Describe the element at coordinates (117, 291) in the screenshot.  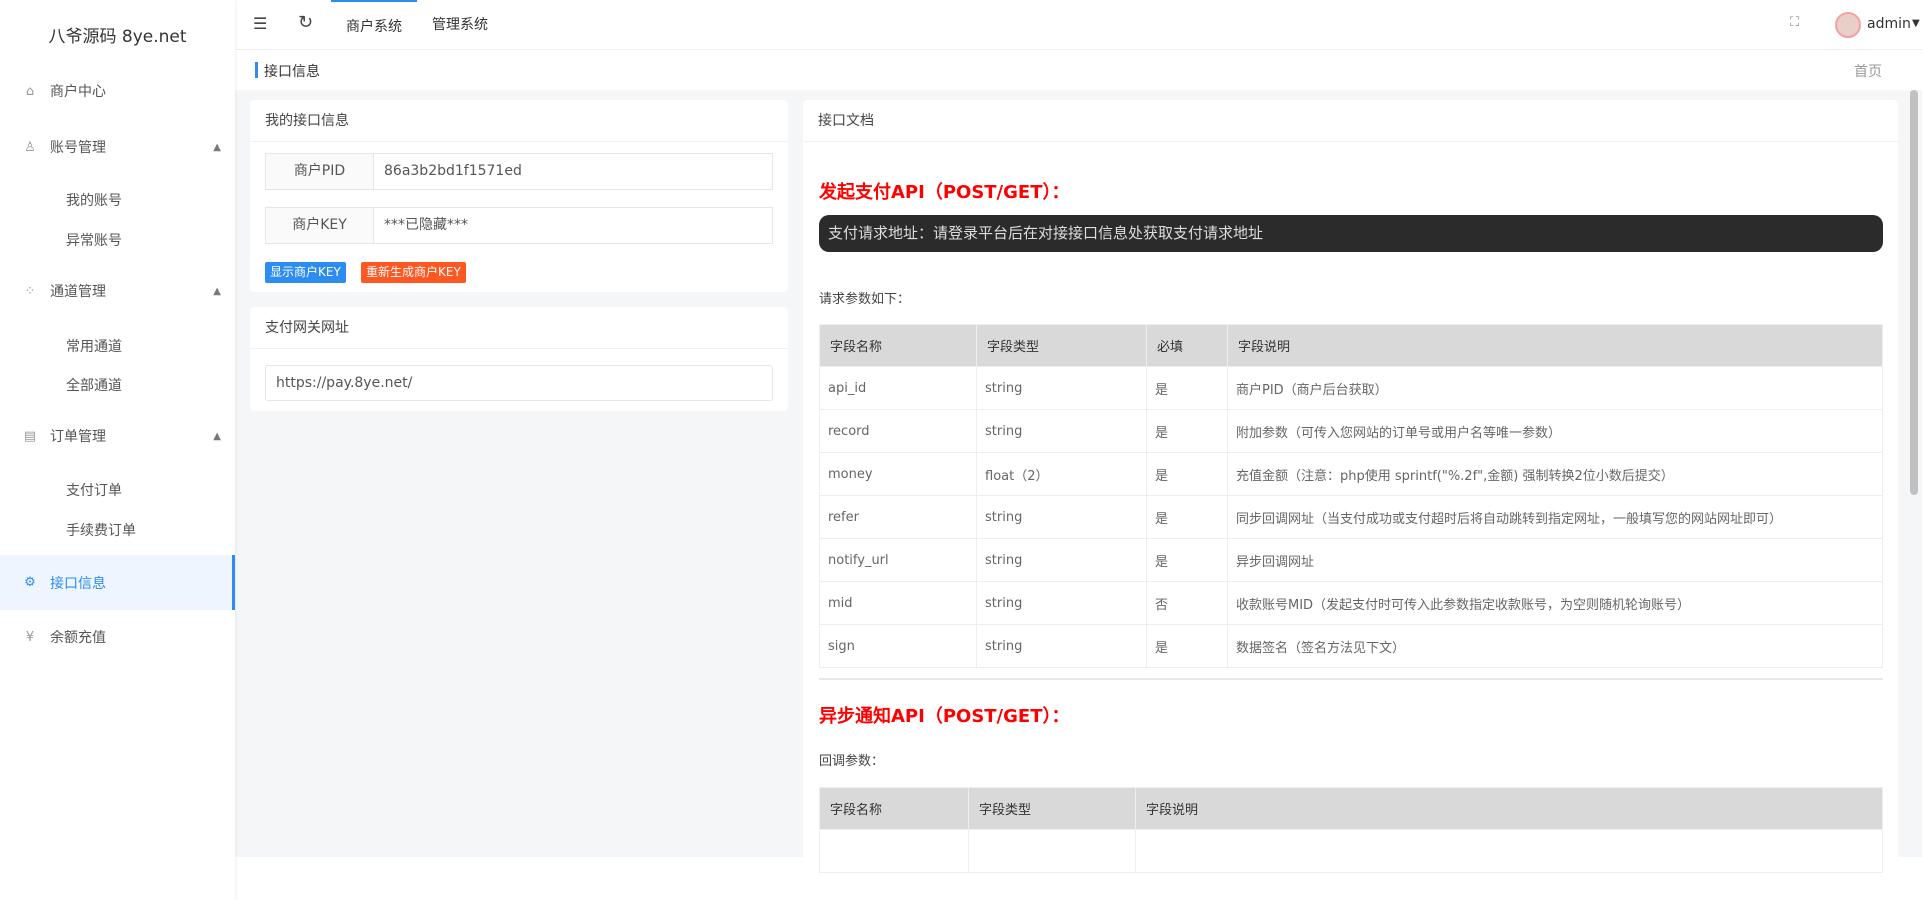
I see `sidebar-item-channel: ⁘ 通道管理 ▲` at that location.